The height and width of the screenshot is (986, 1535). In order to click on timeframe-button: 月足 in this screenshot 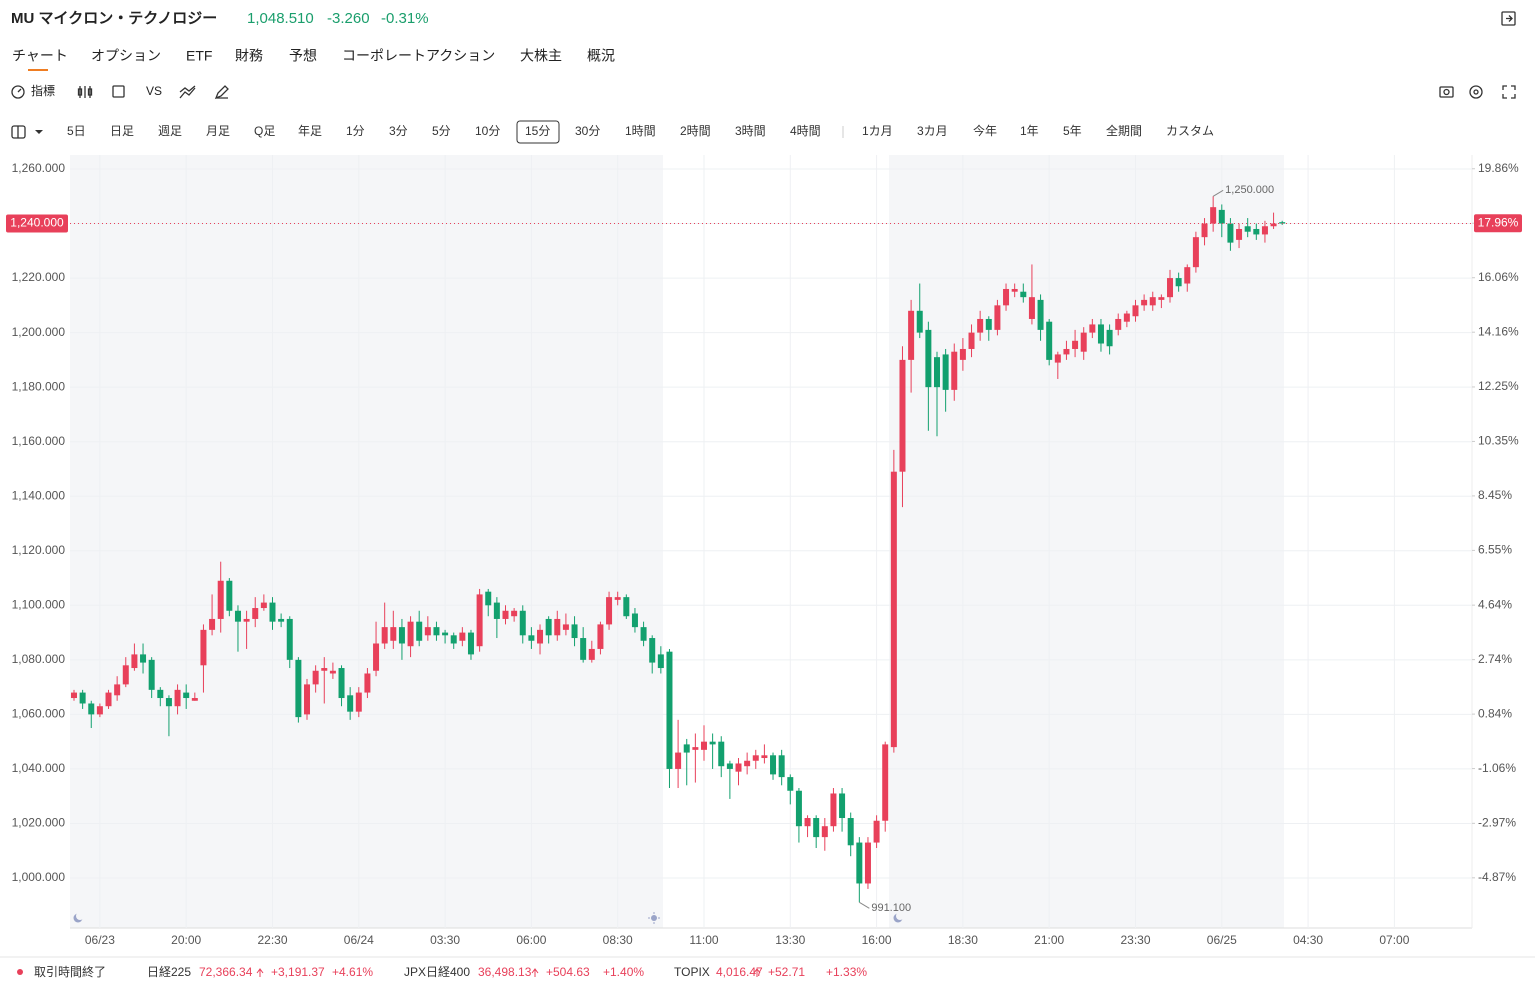, I will do `click(218, 131)`.